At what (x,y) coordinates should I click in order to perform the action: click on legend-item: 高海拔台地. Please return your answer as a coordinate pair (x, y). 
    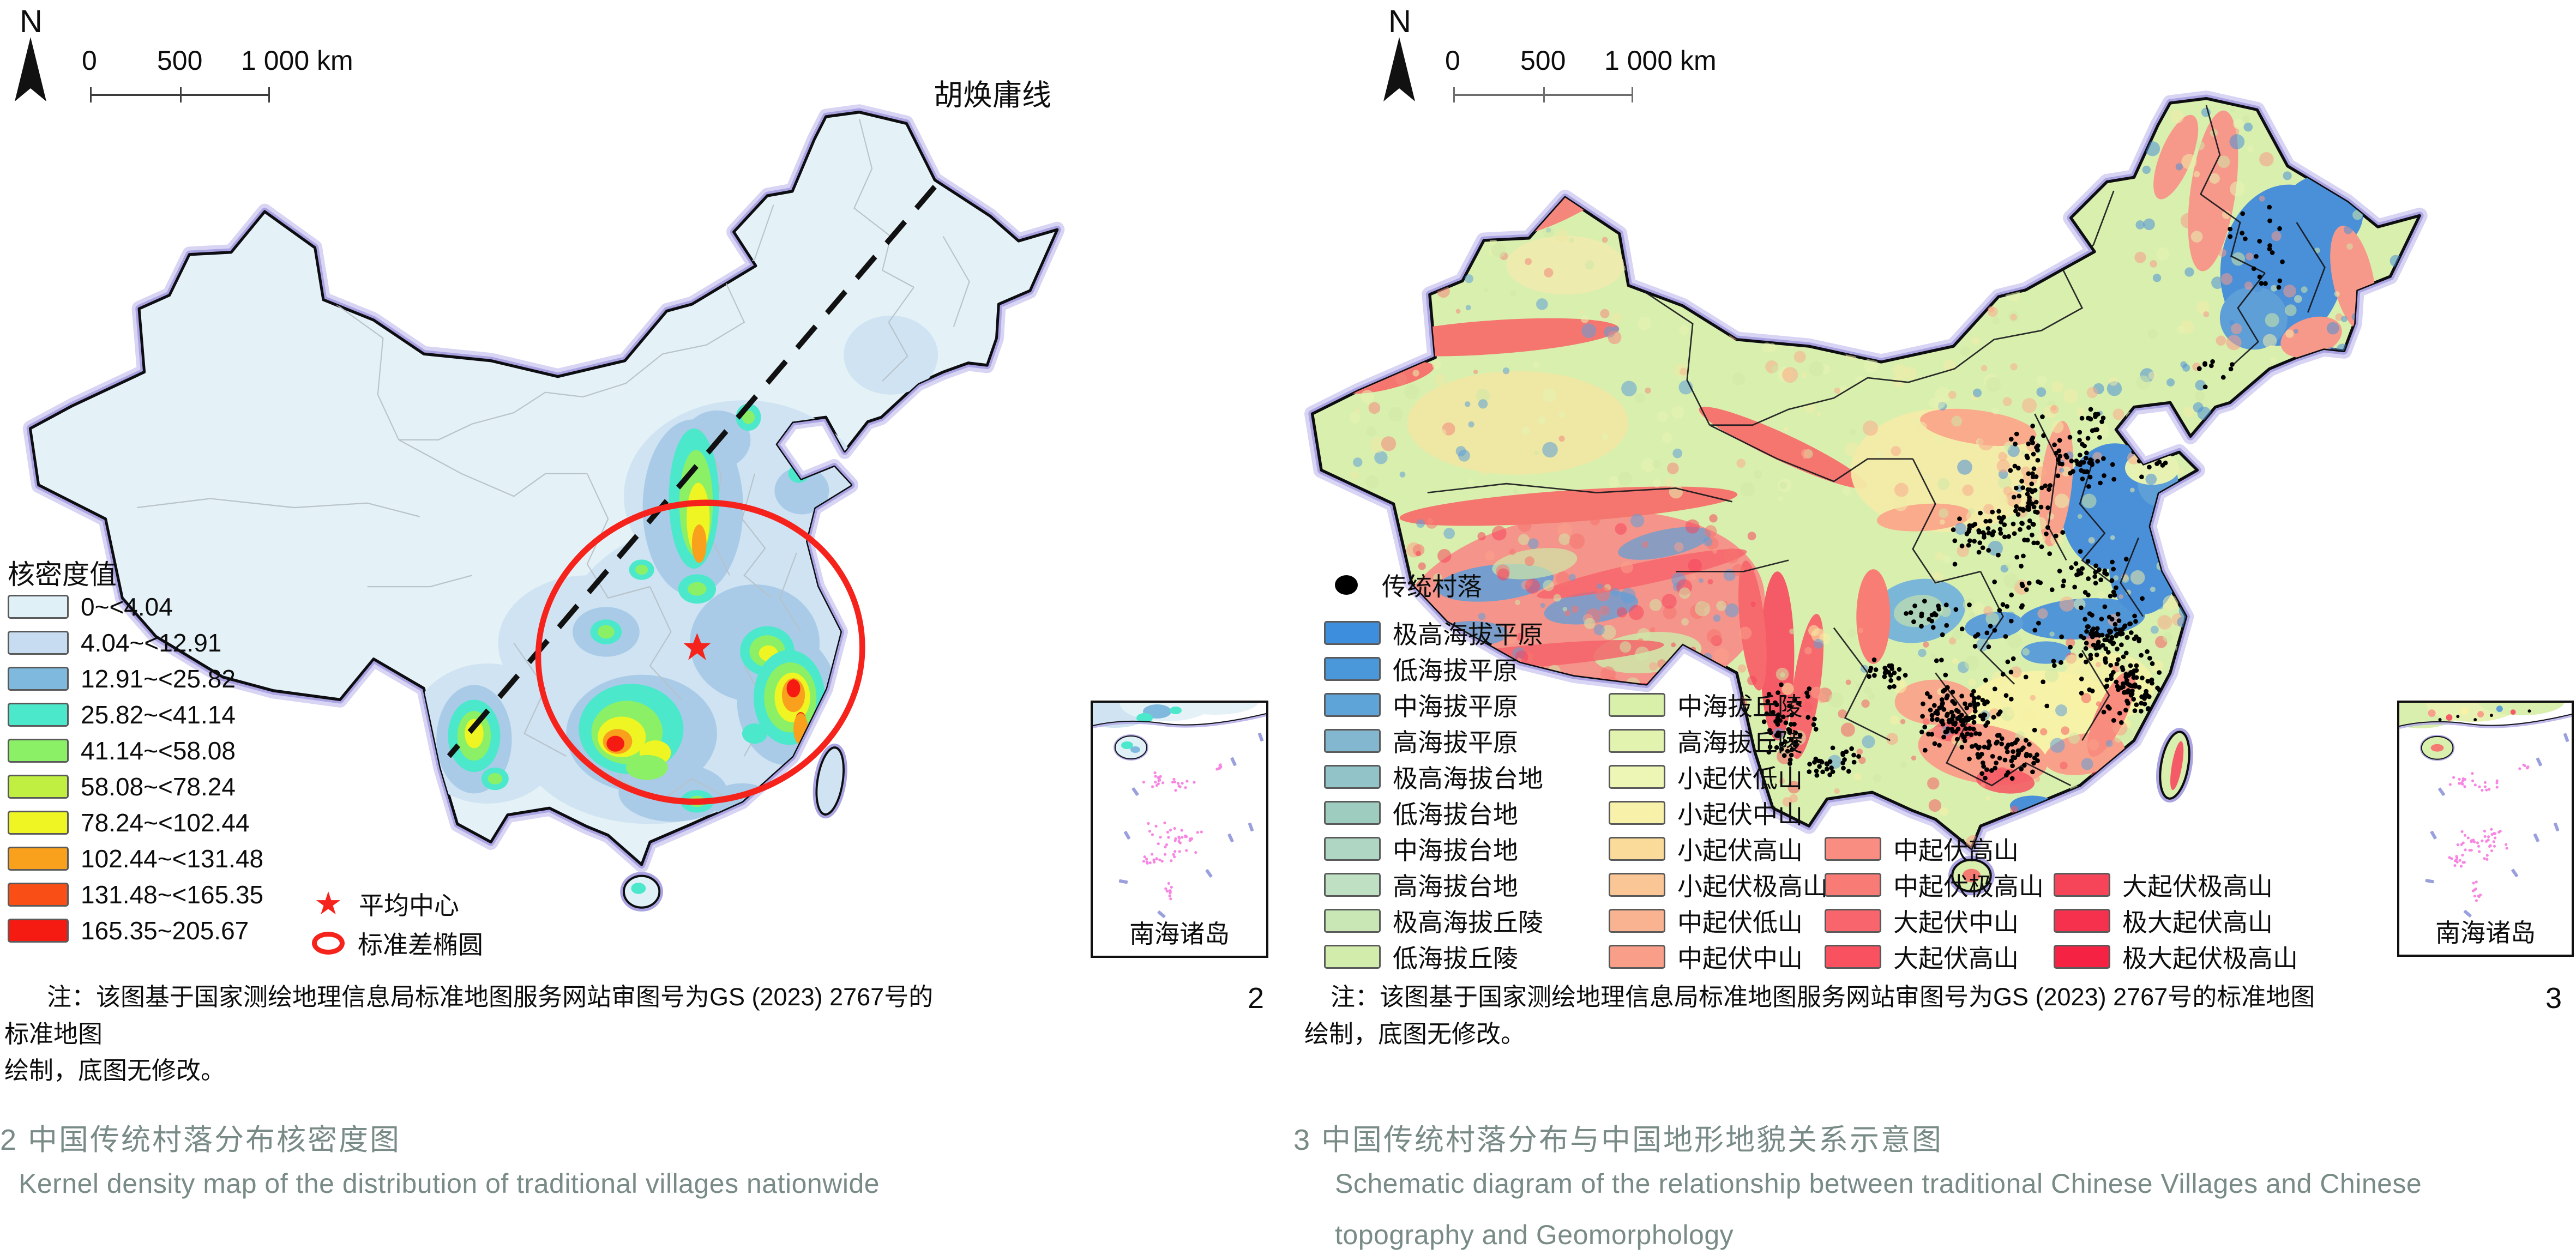
    Looking at the image, I should click on (1433, 885).